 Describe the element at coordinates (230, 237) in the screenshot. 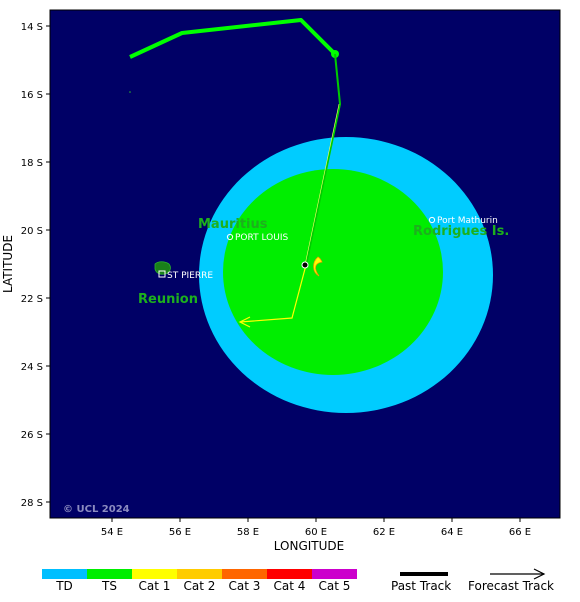

I see `port-louis-marker` at that location.